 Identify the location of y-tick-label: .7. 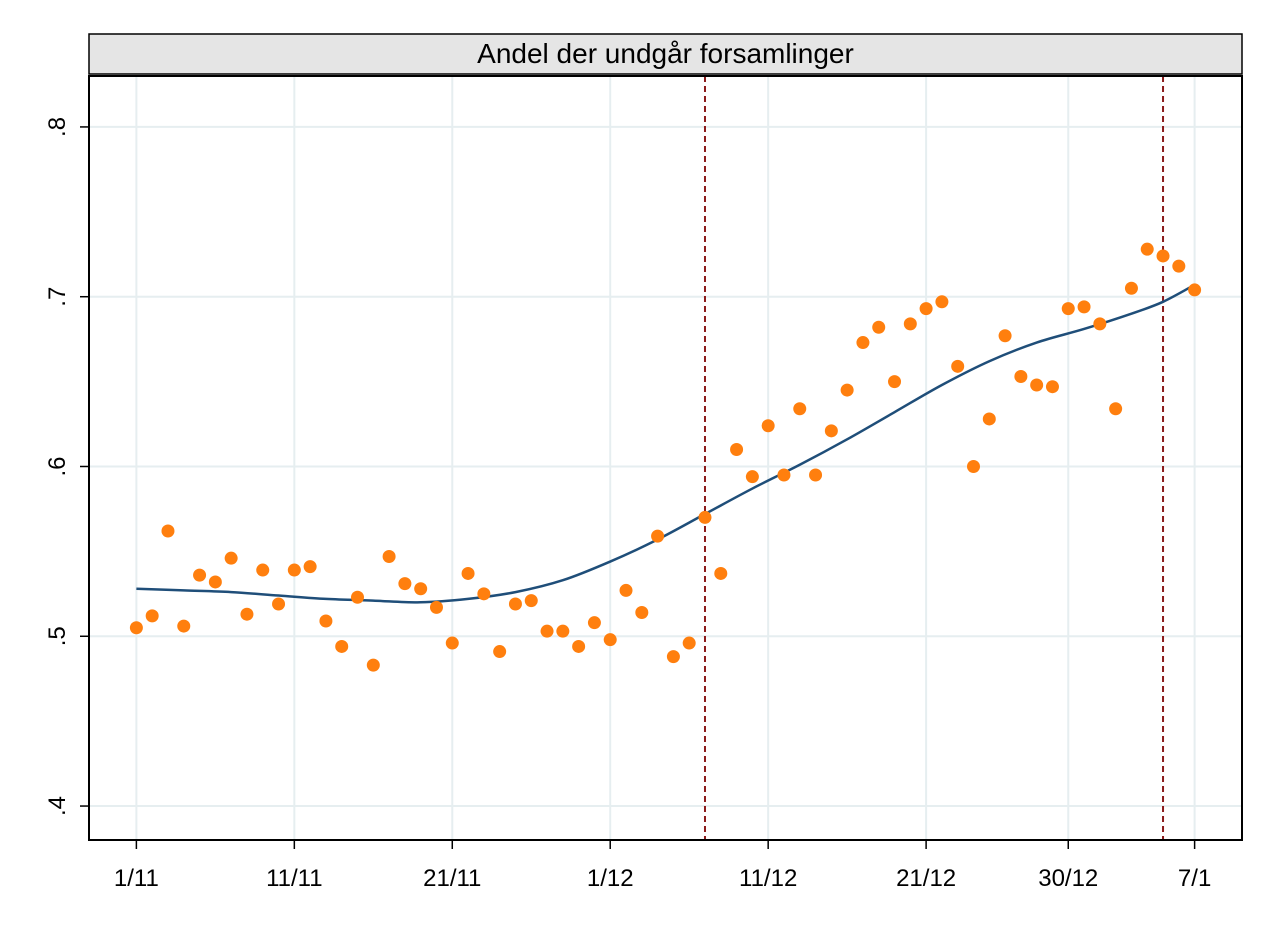
(57, 297).